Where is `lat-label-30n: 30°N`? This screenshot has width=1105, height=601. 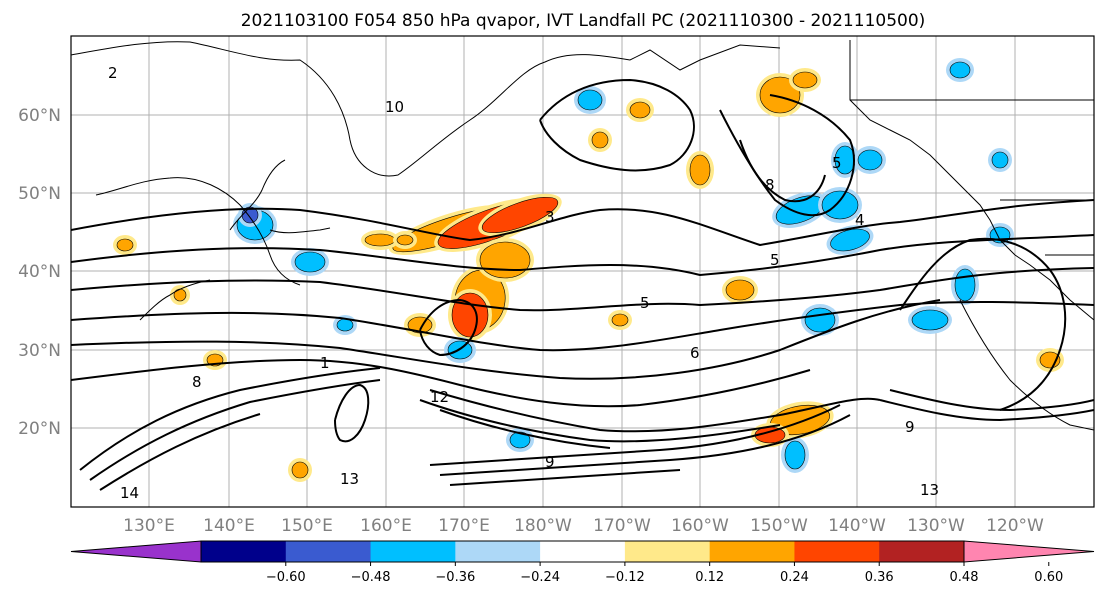
lat-label-30n: 30°N is located at coordinates (39, 351).